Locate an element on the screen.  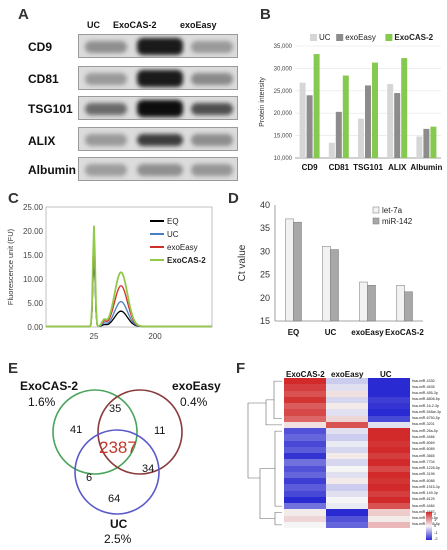
heatmap-row-label: hsa-miR-7704 is located at coordinates (423, 461).